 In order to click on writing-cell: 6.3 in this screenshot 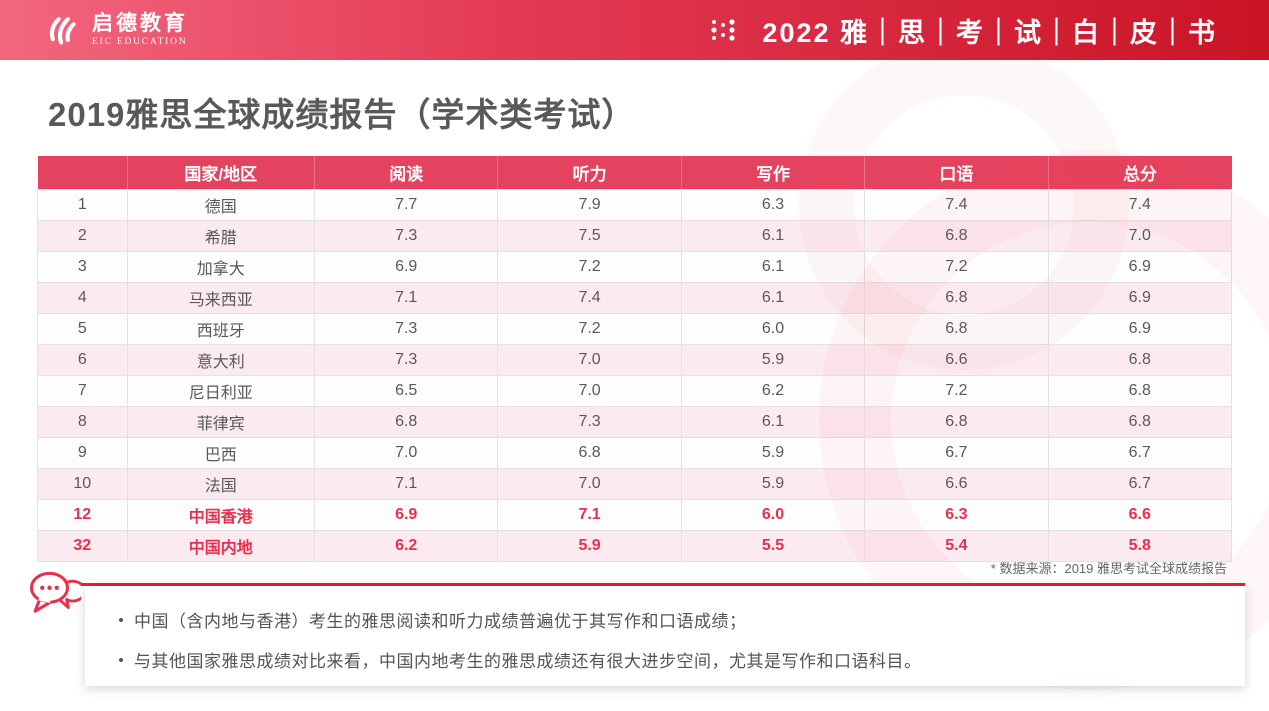, I will do `click(773, 204)`.